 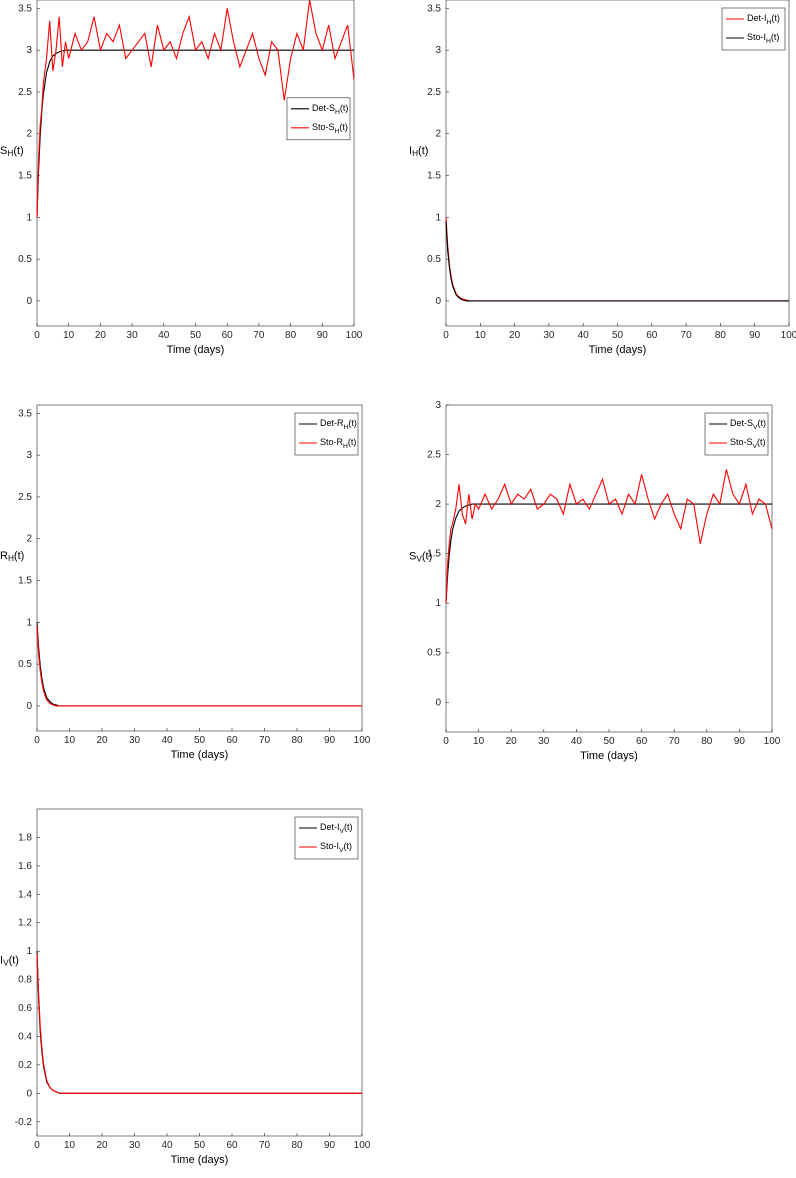 What do you see at coordinates (330, 109) in the screenshot?
I see `legend-label: Det-SH(t)` at bounding box center [330, 109].